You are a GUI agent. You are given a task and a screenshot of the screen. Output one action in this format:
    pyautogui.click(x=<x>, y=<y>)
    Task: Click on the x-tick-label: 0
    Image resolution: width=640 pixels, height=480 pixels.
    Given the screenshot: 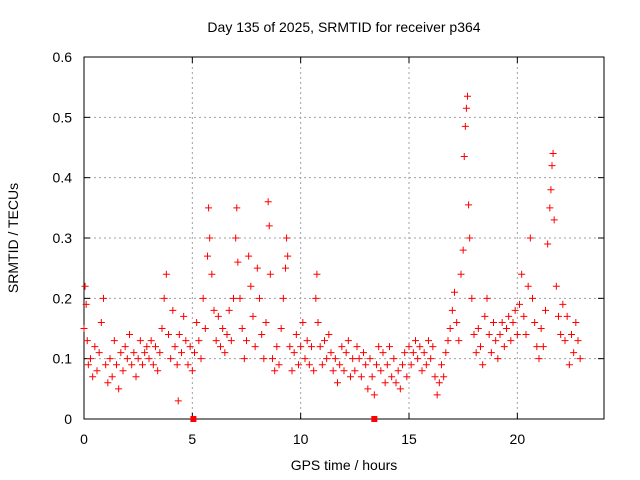 What is the action you would take?
    pyautogui.click(x=84, y=439)
    